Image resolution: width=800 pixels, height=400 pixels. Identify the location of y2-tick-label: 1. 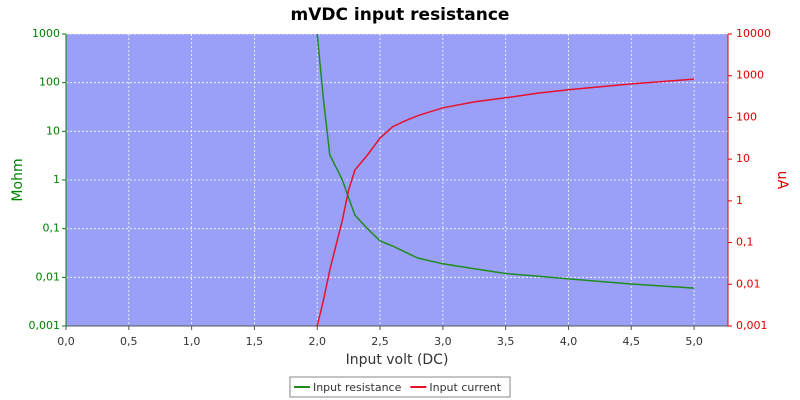
(739, 200).